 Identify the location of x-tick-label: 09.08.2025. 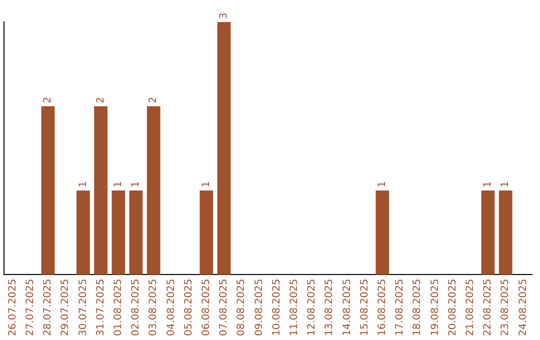
(259, 307).